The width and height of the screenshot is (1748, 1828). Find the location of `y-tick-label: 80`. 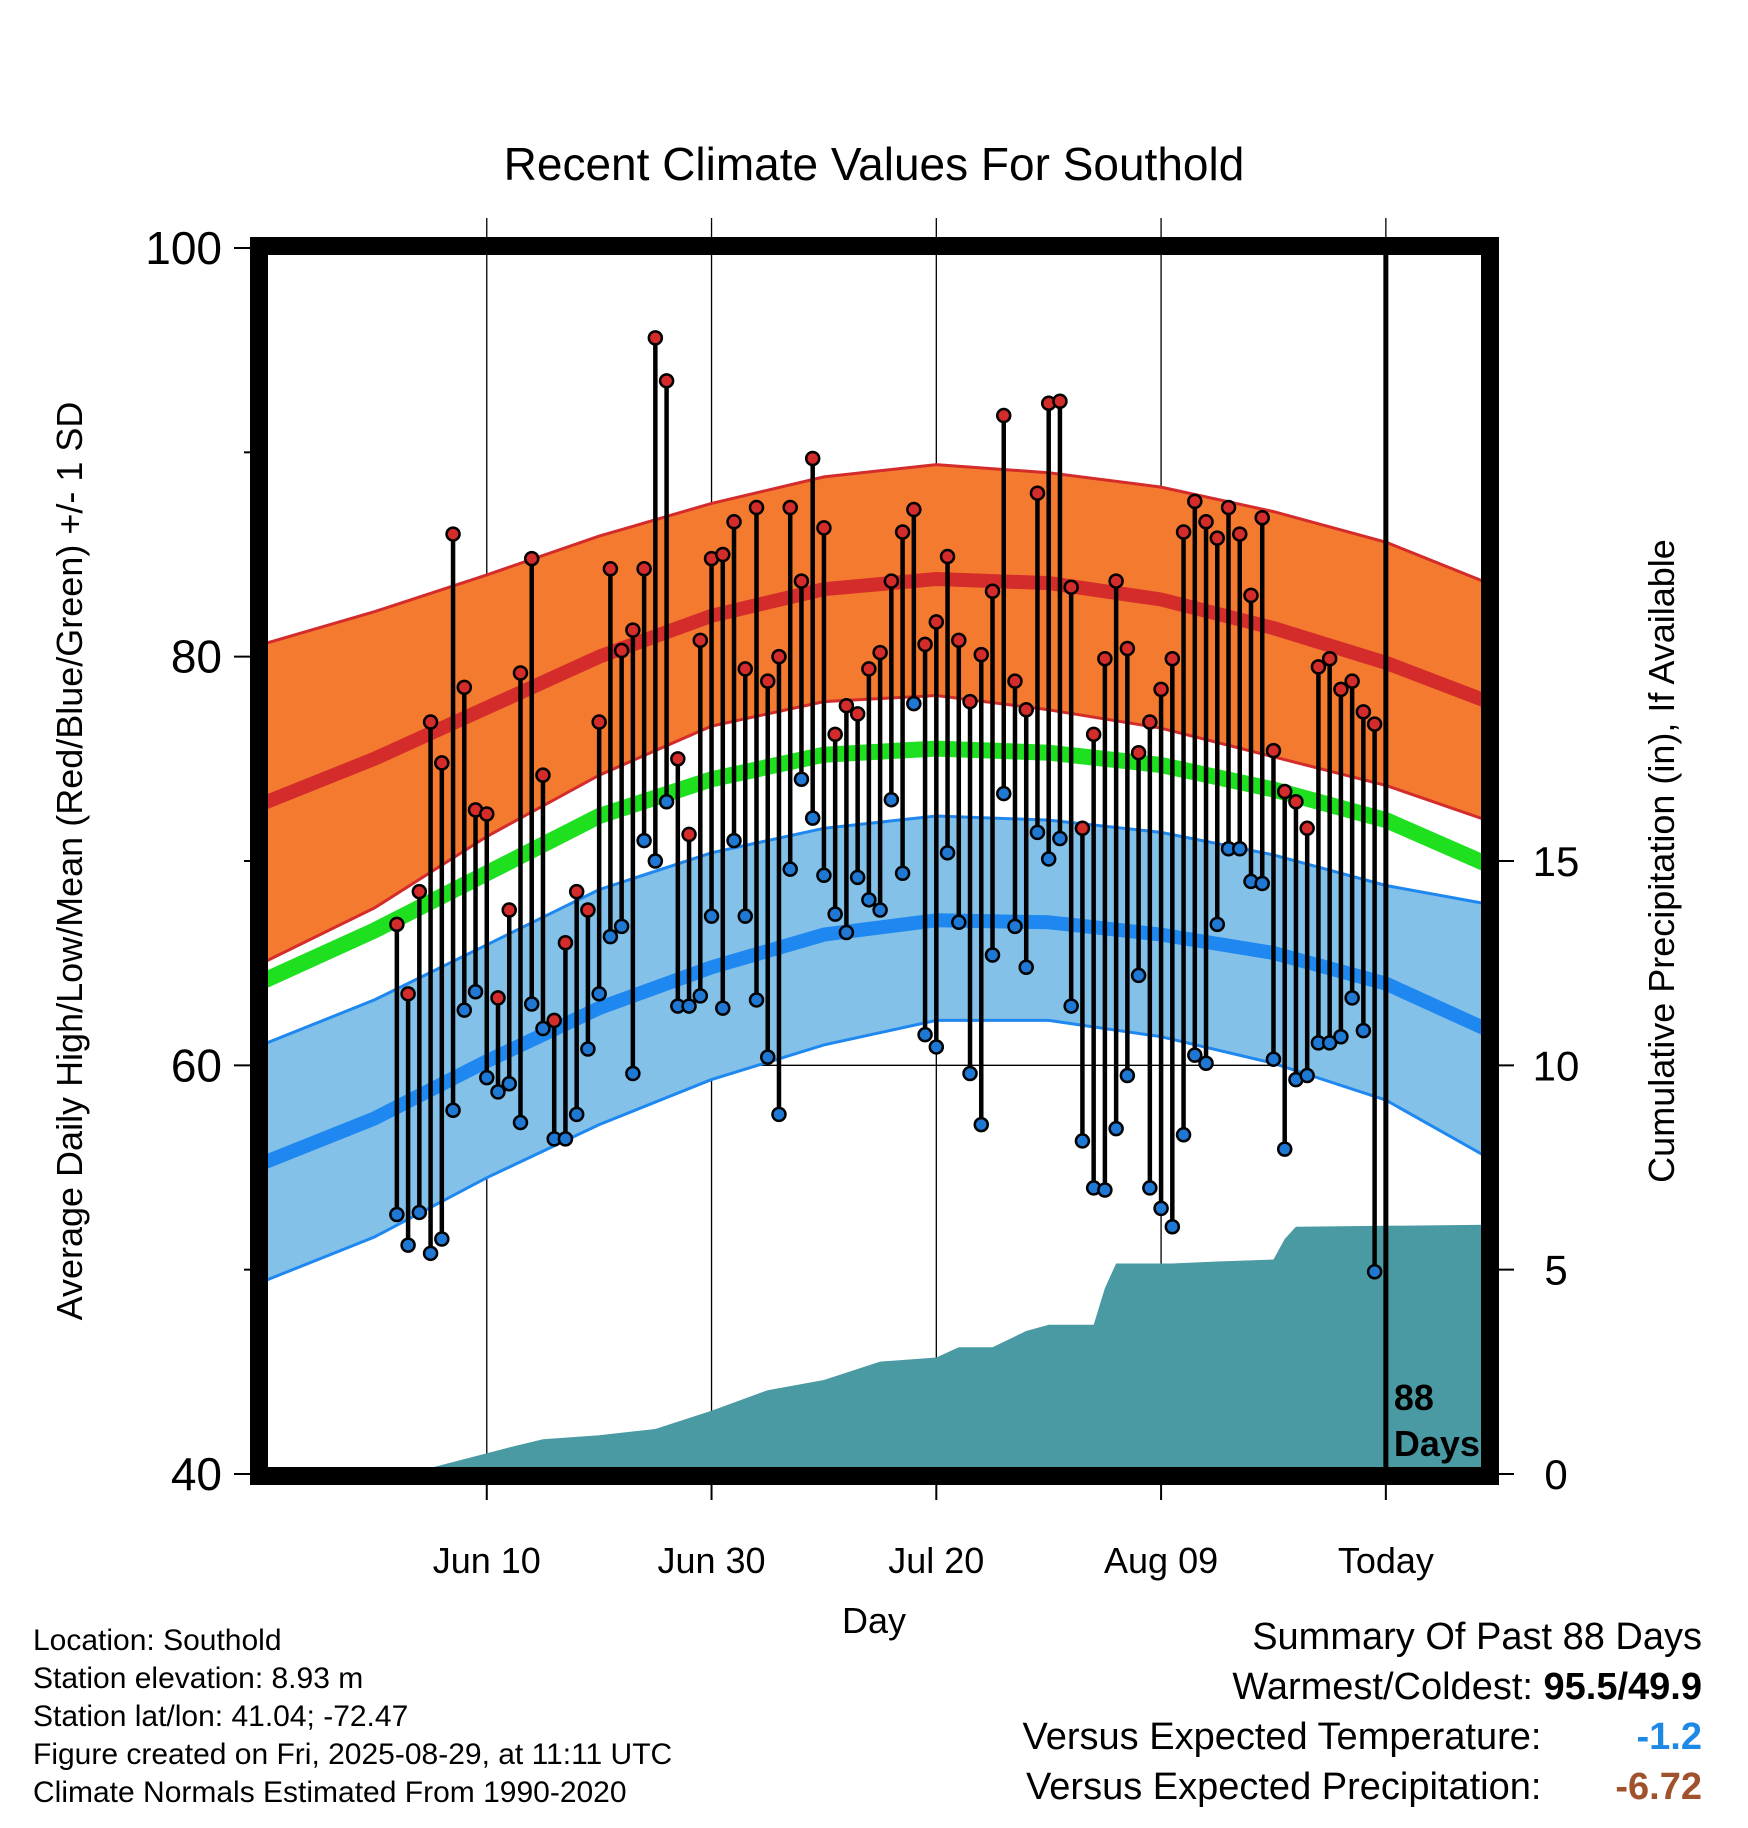

y-tick-label: 80 is located at coordinates (196, 657).